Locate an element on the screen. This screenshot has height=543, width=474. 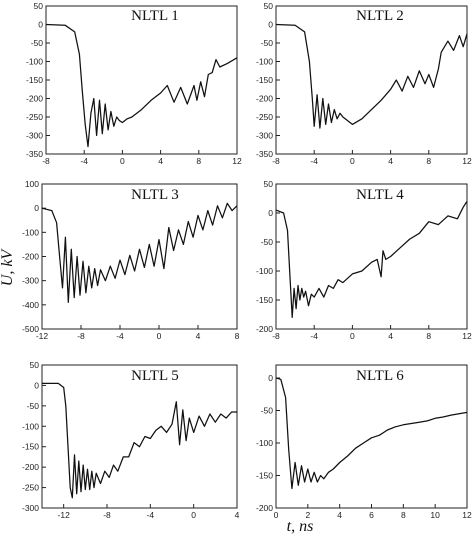
chart-title: NLTL 4 is located at coordinates (380, 195).